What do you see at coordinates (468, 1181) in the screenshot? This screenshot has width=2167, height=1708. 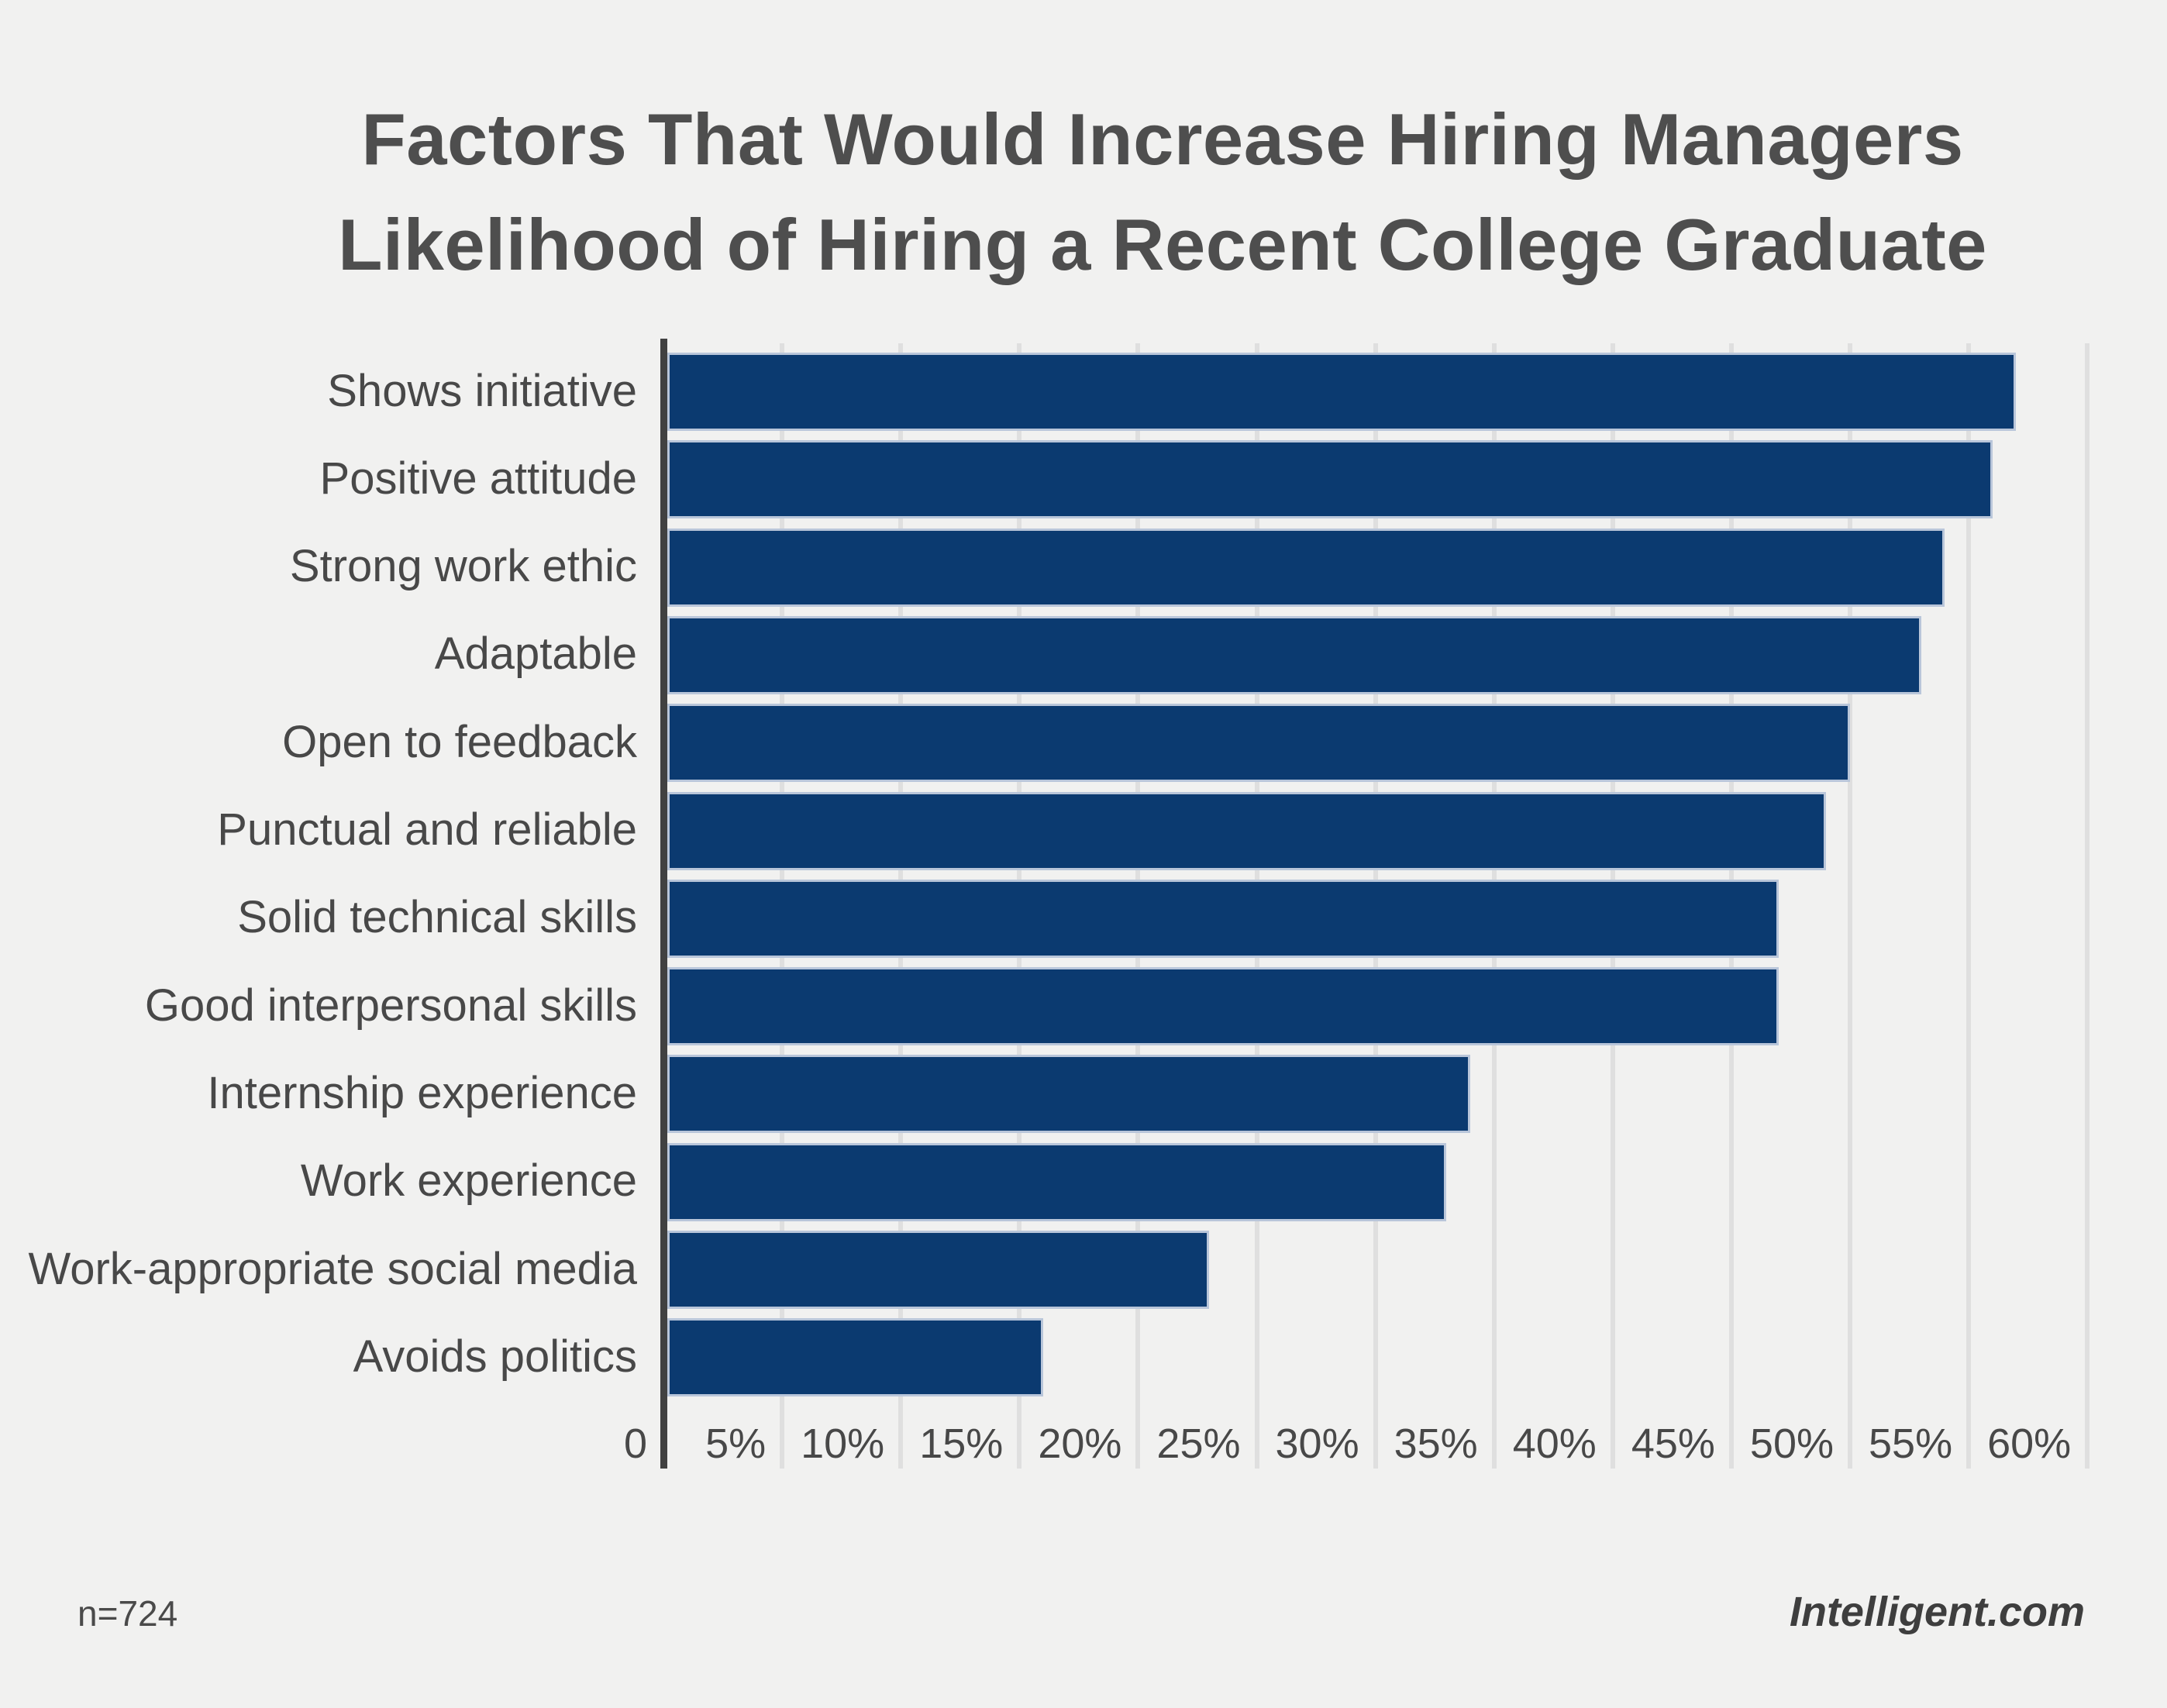 I see `category-label-work-experience: Work experience` at bounding box center [468, 1181].